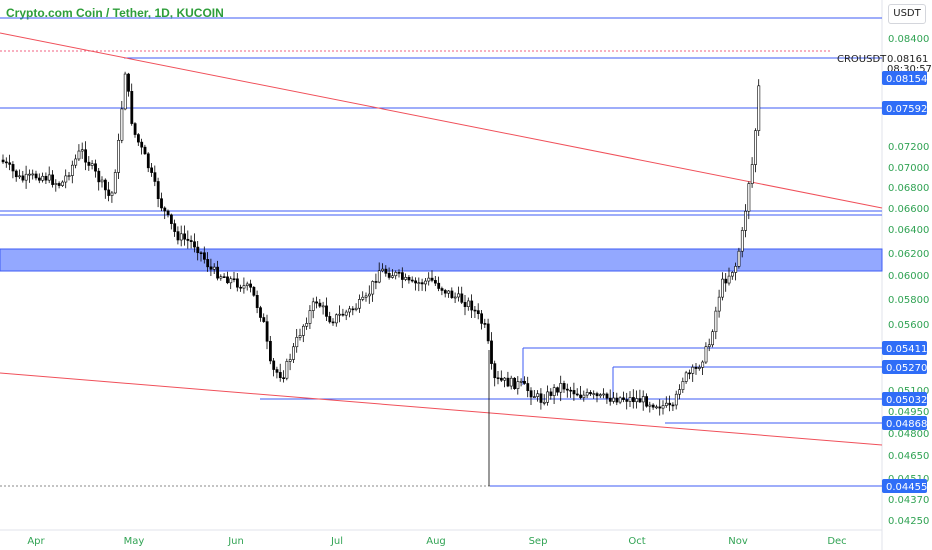  What do you see at coordinates (441, 409) in the screenshot?
I see `lower-trend-line` at bounding box center [441, 409].